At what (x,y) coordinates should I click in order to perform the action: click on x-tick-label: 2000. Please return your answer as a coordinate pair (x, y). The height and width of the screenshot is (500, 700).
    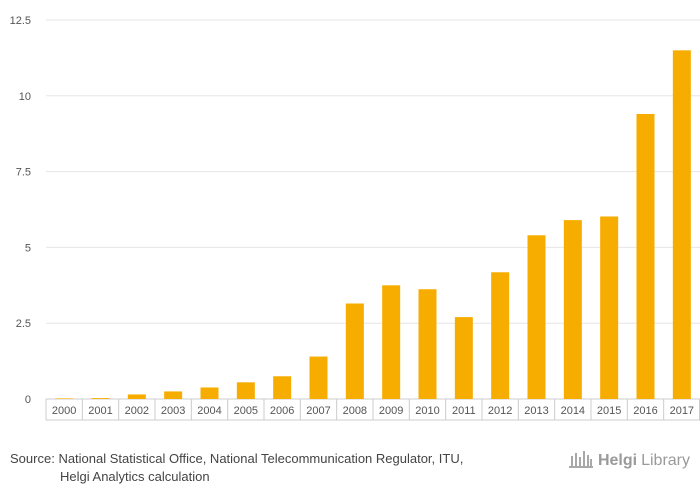
    Looking at the image, I should click on (64, 411).